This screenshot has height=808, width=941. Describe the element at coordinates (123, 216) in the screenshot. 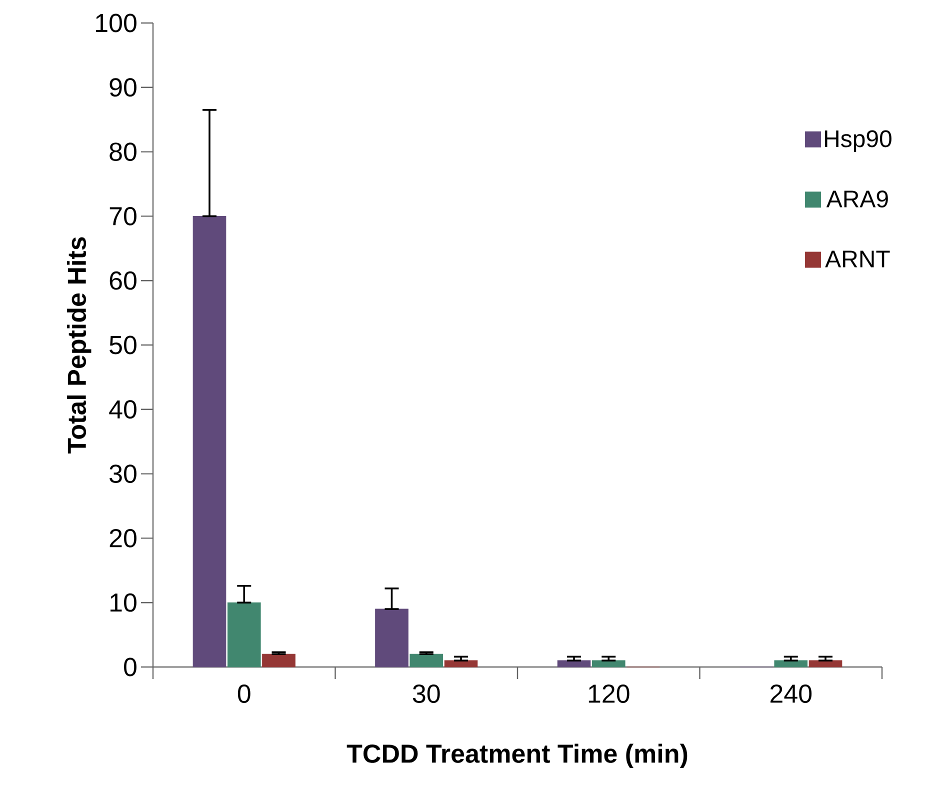

I see `y-tick-label: 70` at that location.